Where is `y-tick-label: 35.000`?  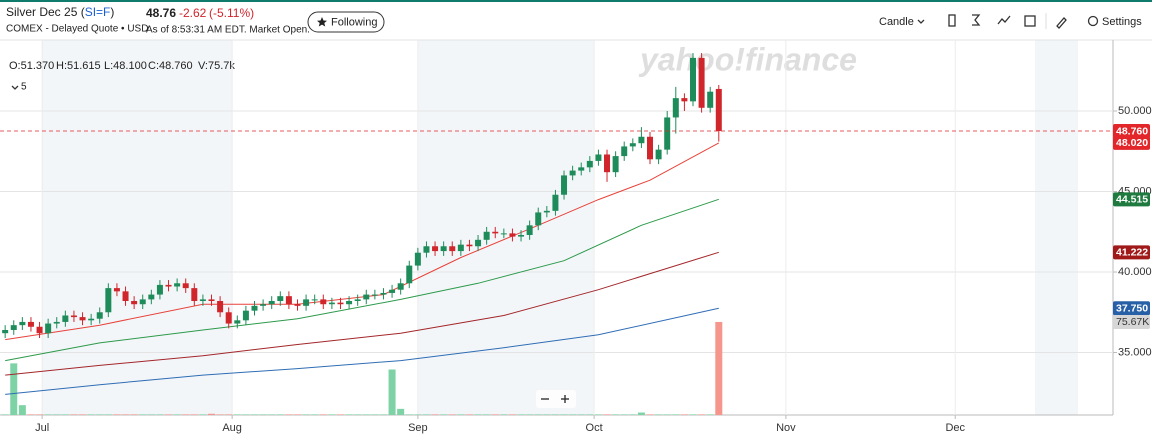 y-tick-label: 35.000 is located at coordinates (1135, 352).